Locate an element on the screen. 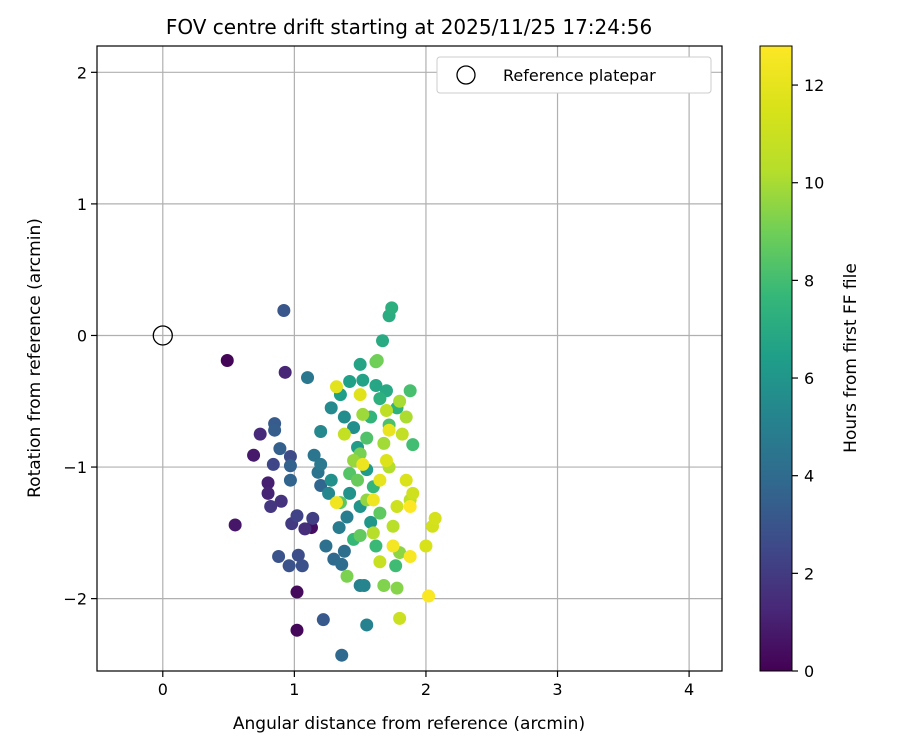 The height and width of the screenshot is (750, 900). y-tick-label: 1 is located at coordinates (82, 204).